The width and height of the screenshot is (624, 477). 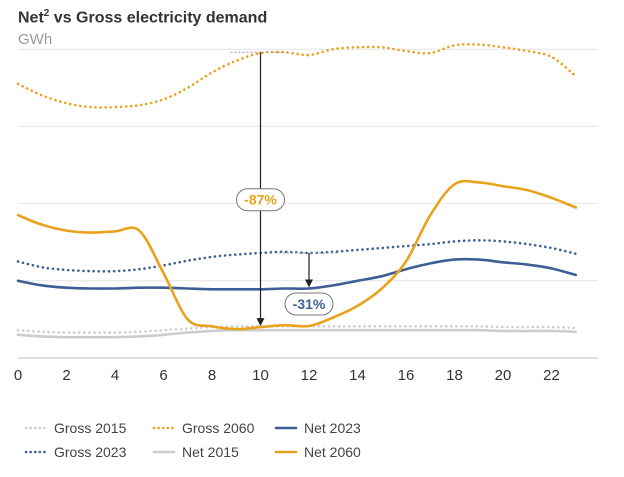 I want to click on series-line-net-2015, so click(x=297, y=333).